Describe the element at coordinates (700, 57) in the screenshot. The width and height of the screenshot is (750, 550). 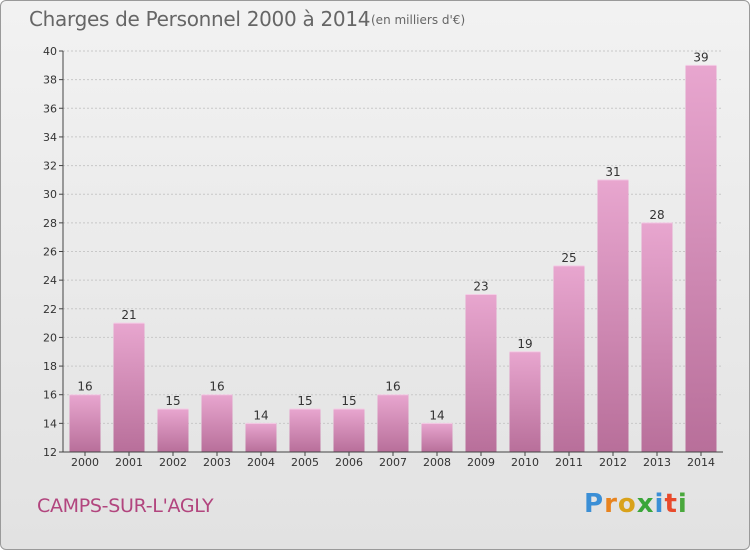
I see `bar-value-label: 39` at that location.